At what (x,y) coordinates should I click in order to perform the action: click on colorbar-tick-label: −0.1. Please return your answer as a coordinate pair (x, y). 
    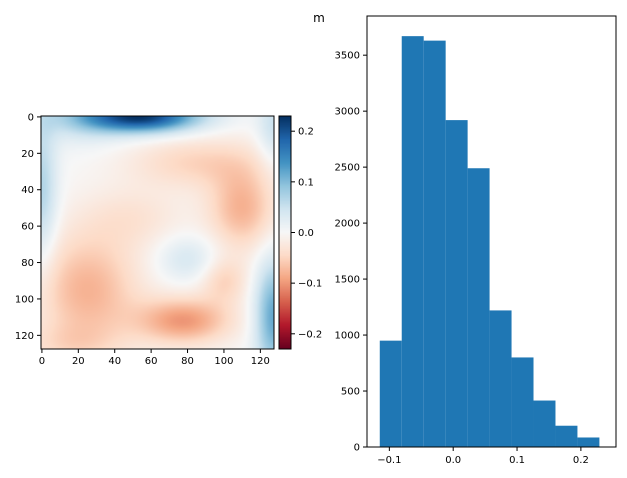
    Looking at the image, I should click on (310, 284).